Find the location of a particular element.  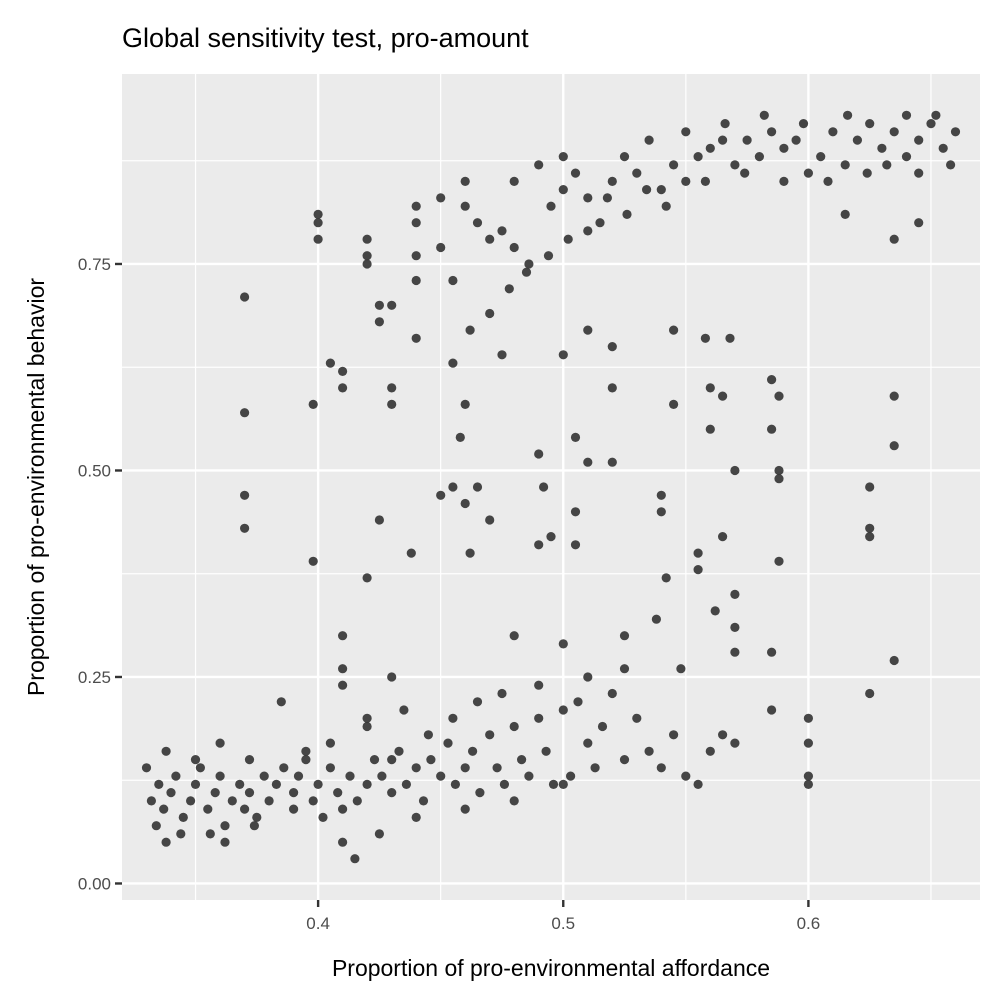

y-tick-label: 0.25 is located at coordinates (94, 677).